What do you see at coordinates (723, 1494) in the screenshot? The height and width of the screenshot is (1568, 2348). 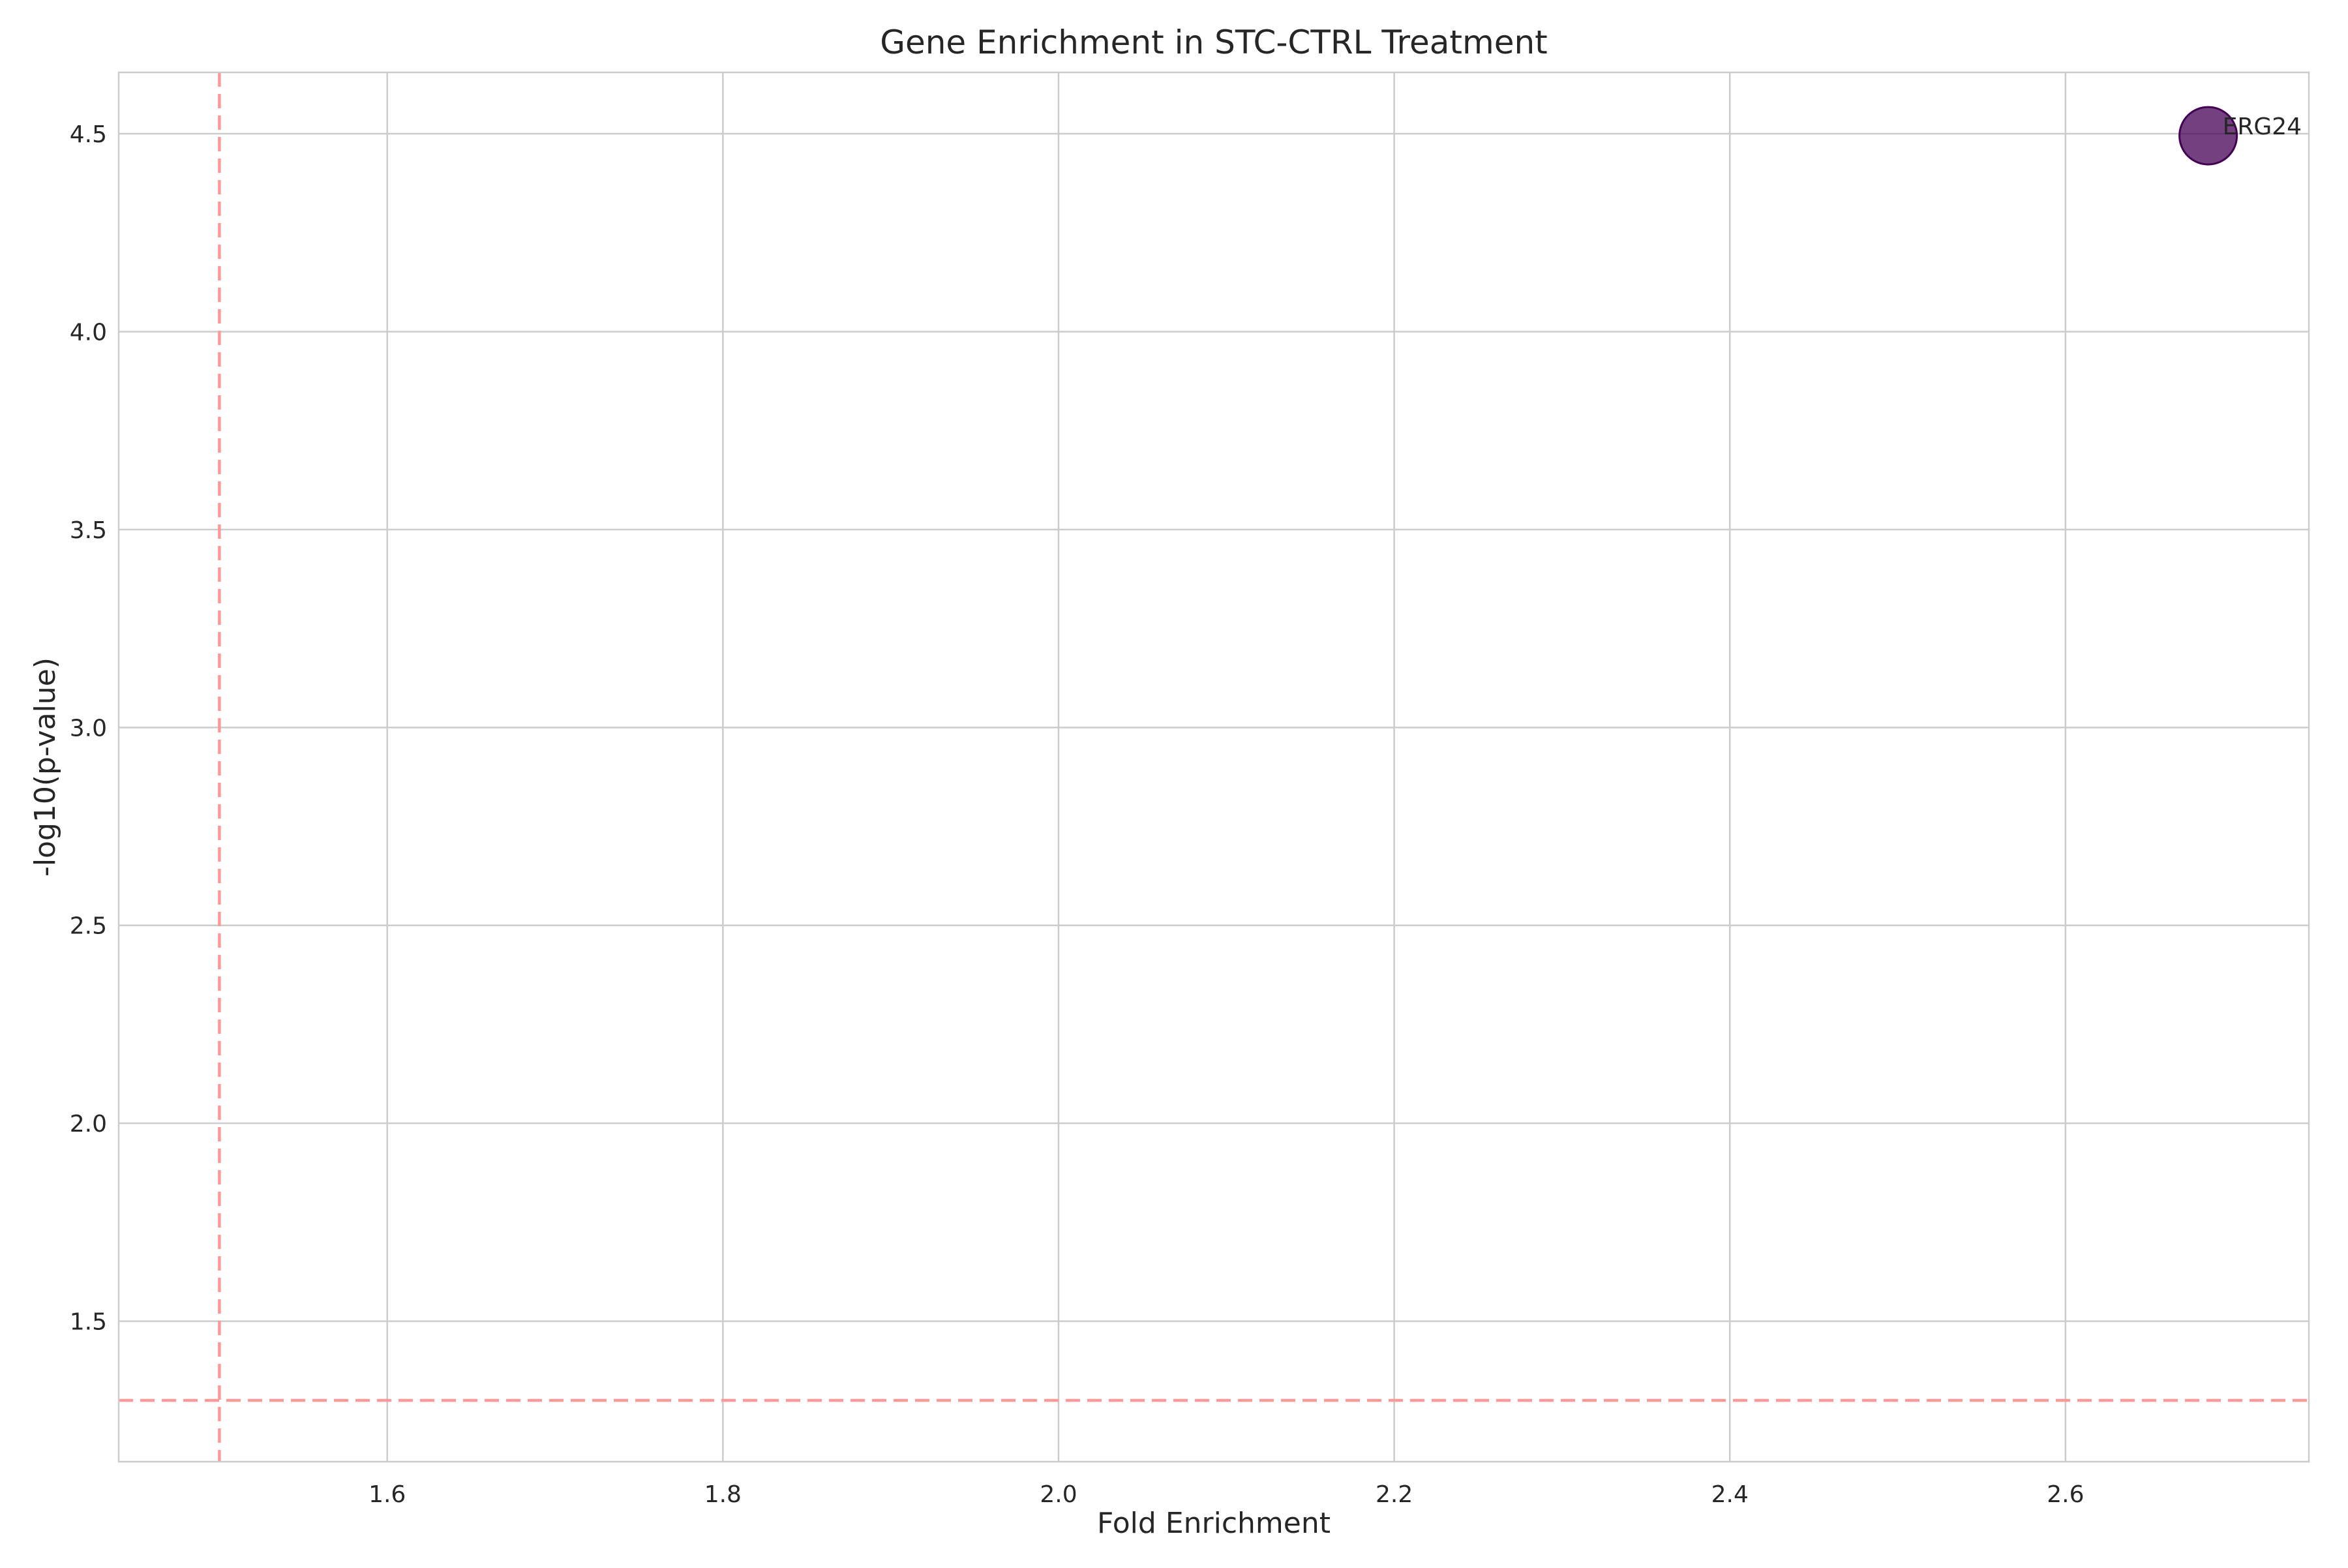 I see `x-tick-label: 1.8` at bounding box center [723, 1494].